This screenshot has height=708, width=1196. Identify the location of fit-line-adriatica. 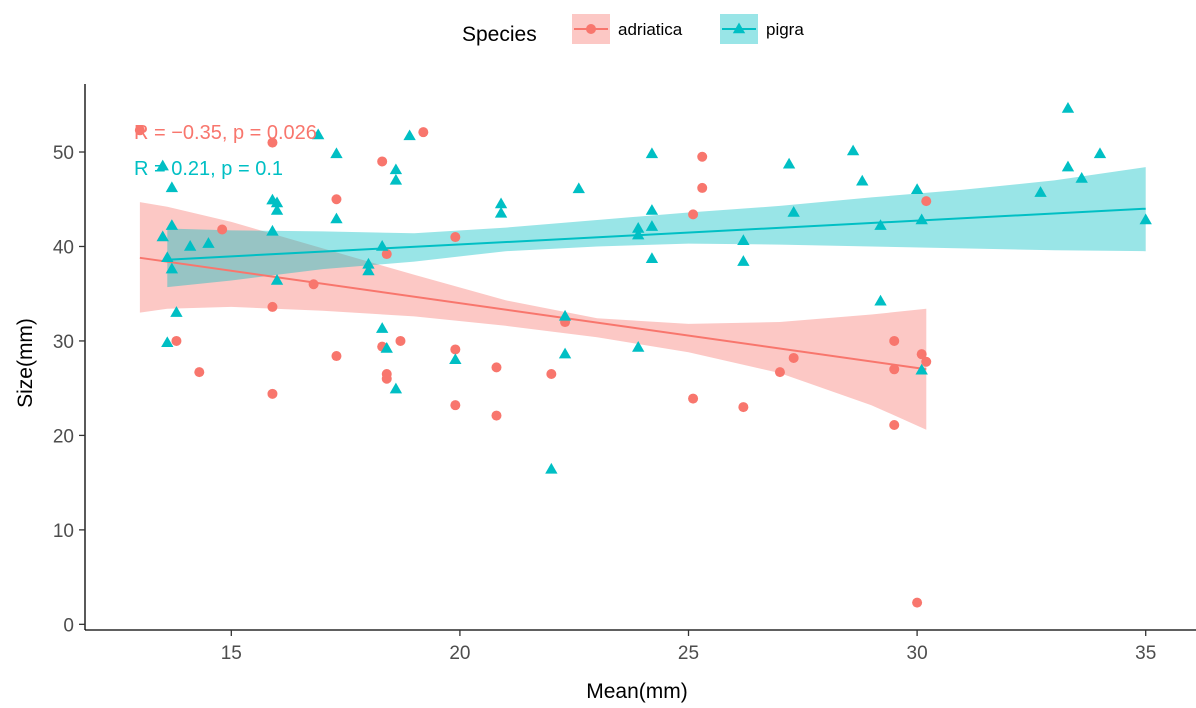
(533, 313).